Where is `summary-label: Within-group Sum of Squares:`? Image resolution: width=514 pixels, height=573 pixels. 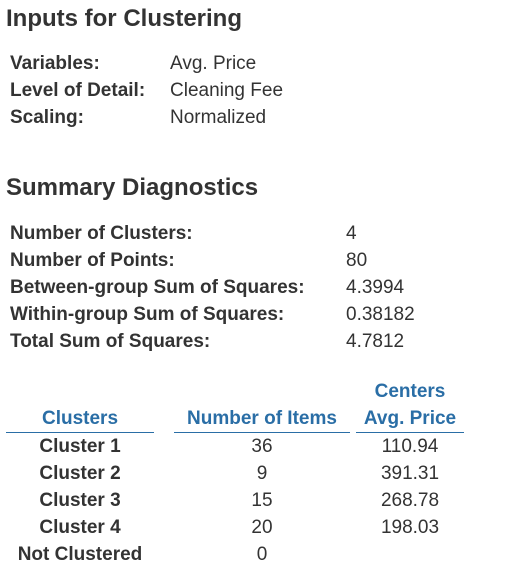 summary-label: Within-group Sum of Squares: is located at coordinates (147, 314).